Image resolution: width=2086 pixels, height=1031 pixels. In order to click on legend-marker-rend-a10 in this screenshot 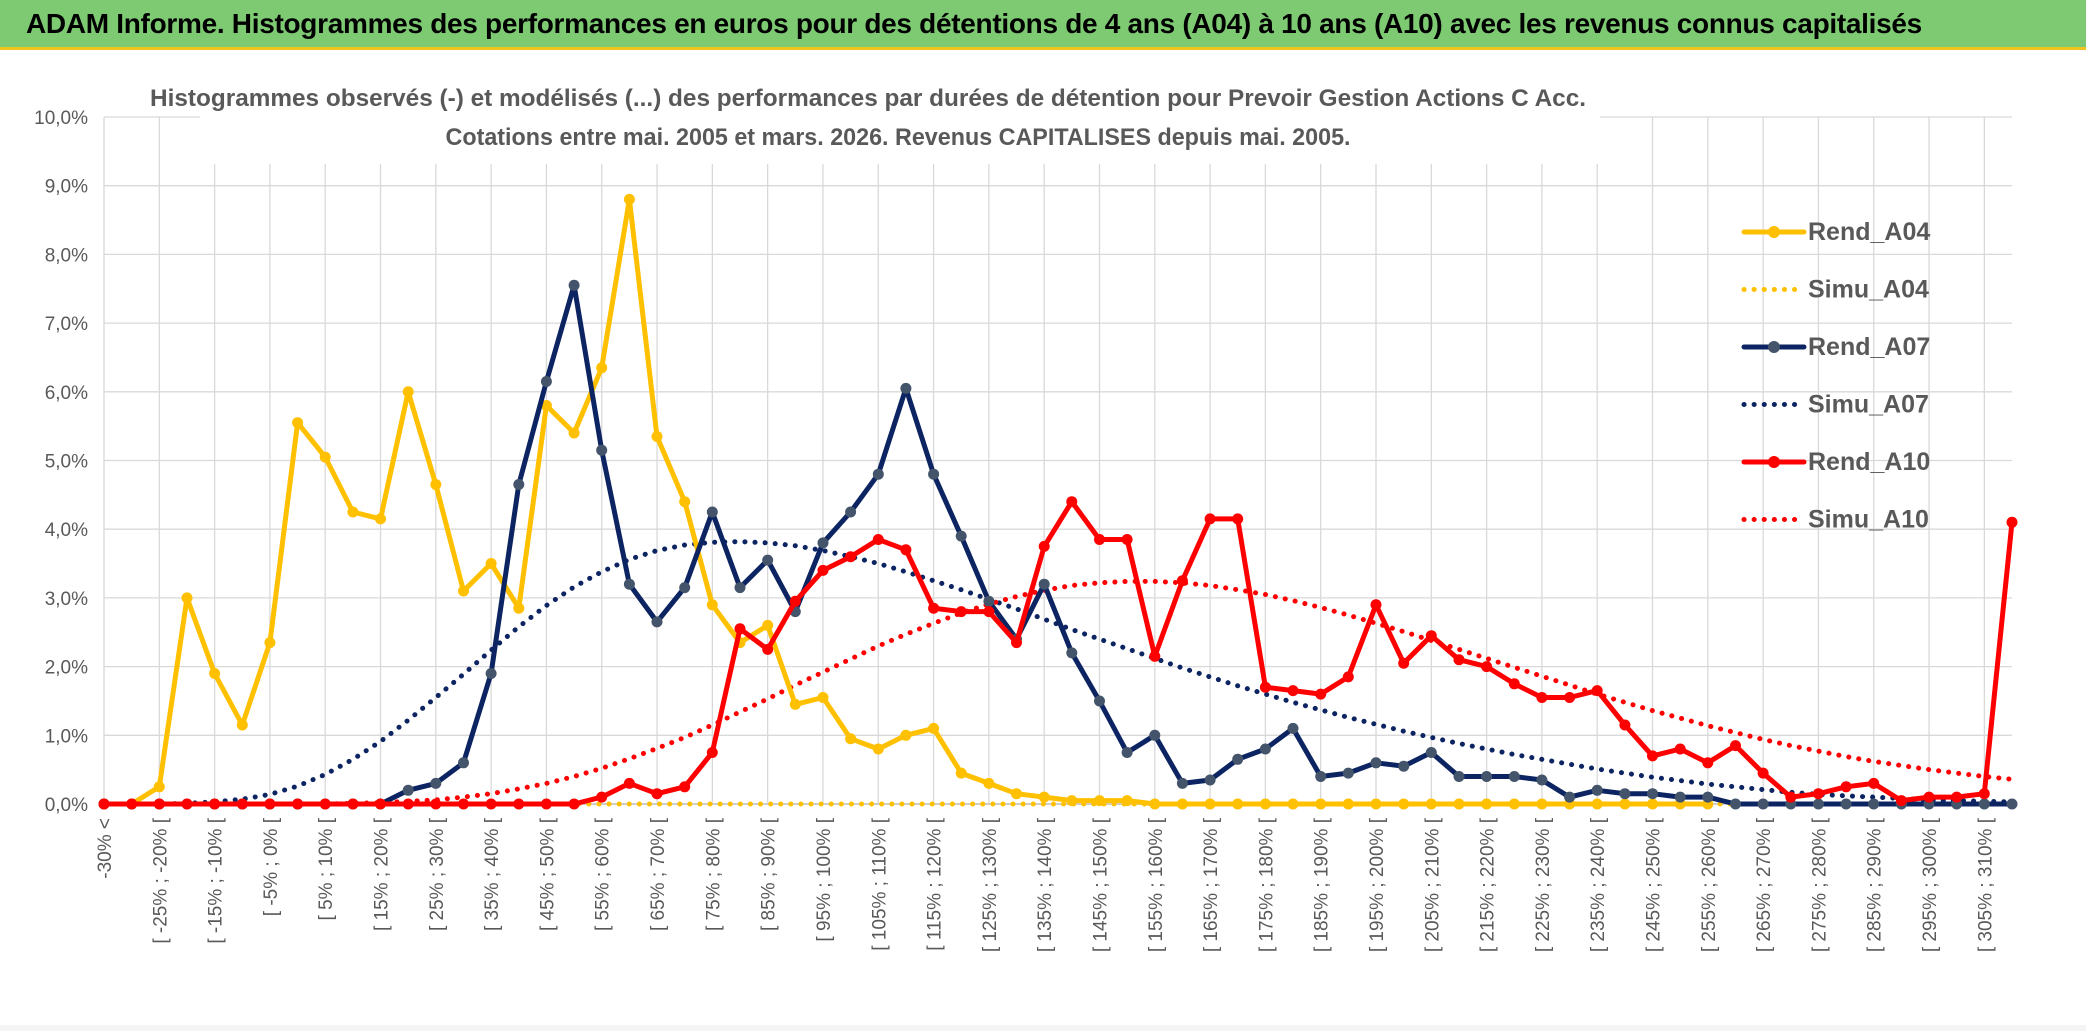, I will do `click(1774, 462)`.